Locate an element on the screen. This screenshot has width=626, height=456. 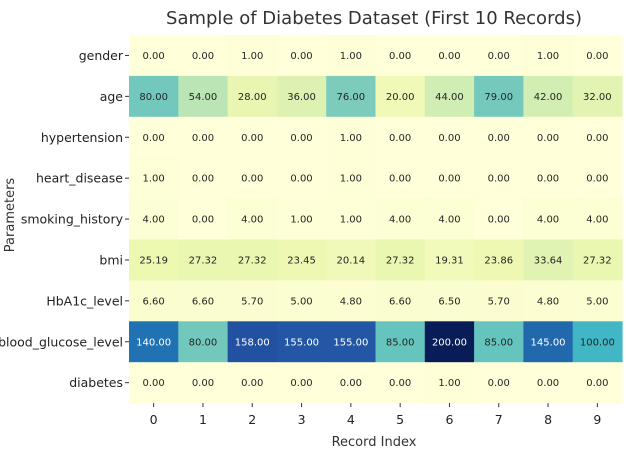
cell-value-heart-disease-7: 0.00 is located at coordinates (499, 179).